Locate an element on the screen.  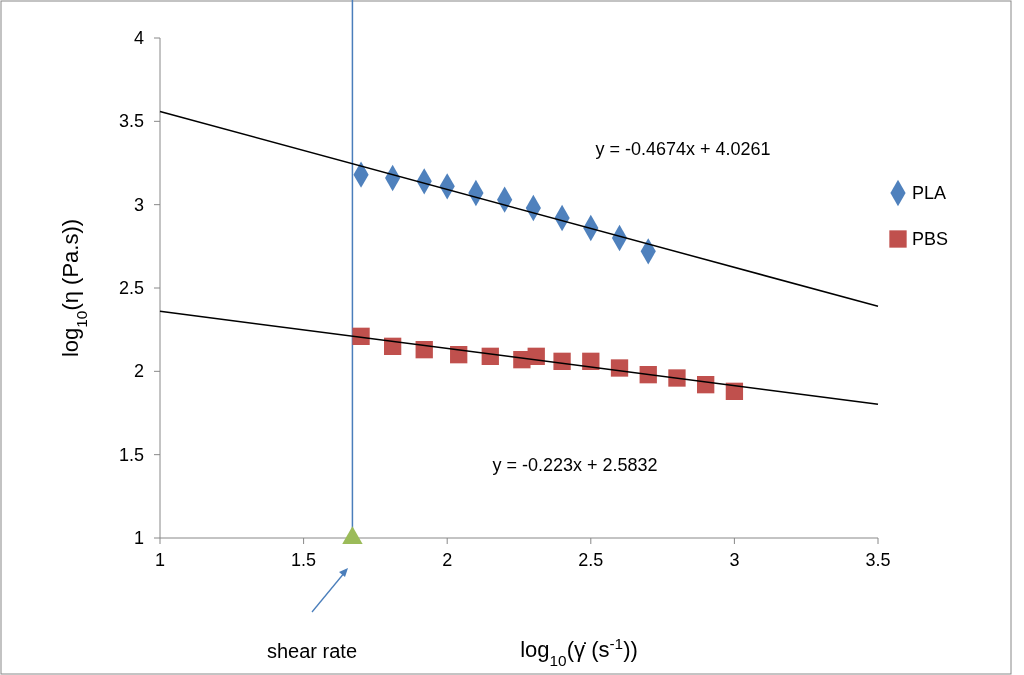
y-tick-label: 4 is located at coordinates (138, 38).